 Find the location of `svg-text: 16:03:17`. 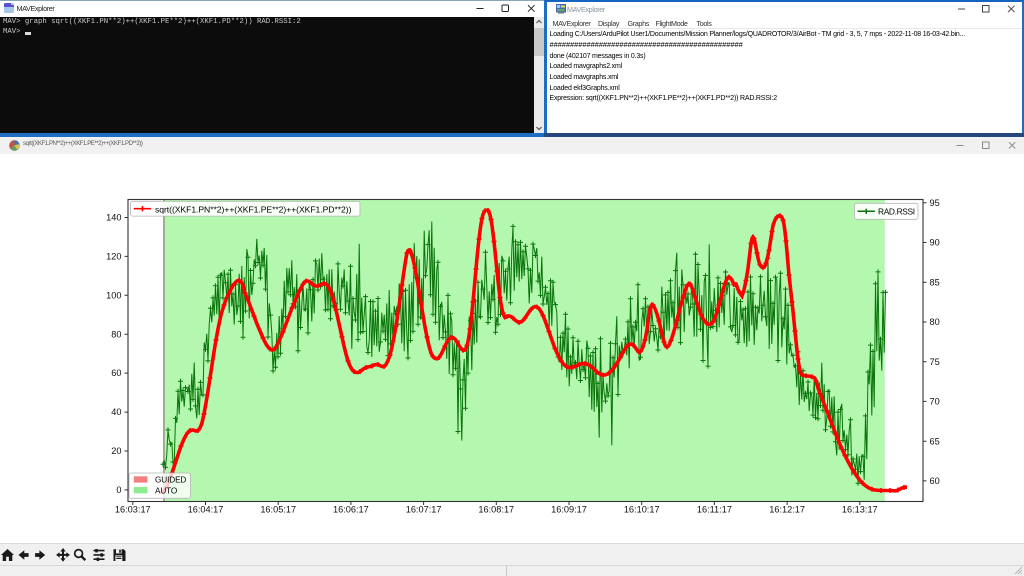

svg-text: 16:03:17 is located at coordinates (133, 510).